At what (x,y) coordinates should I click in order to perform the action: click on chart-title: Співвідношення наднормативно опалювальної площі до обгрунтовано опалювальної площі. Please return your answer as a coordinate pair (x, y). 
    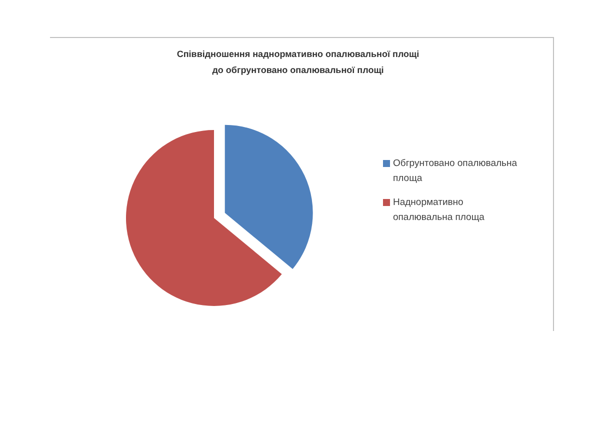
    Looking at the image, I should click on (298, 62).